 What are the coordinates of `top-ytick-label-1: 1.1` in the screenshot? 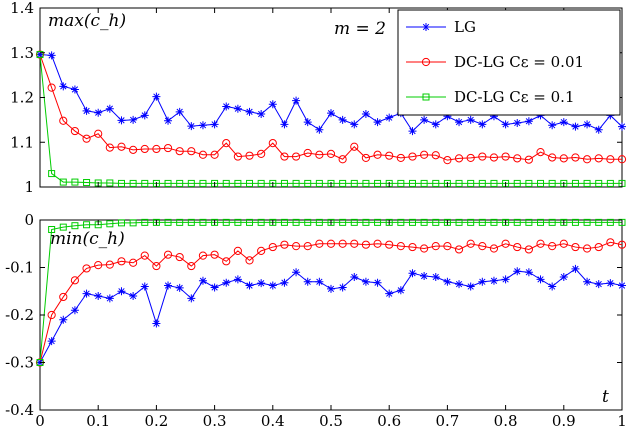 It's located at (22, 142).